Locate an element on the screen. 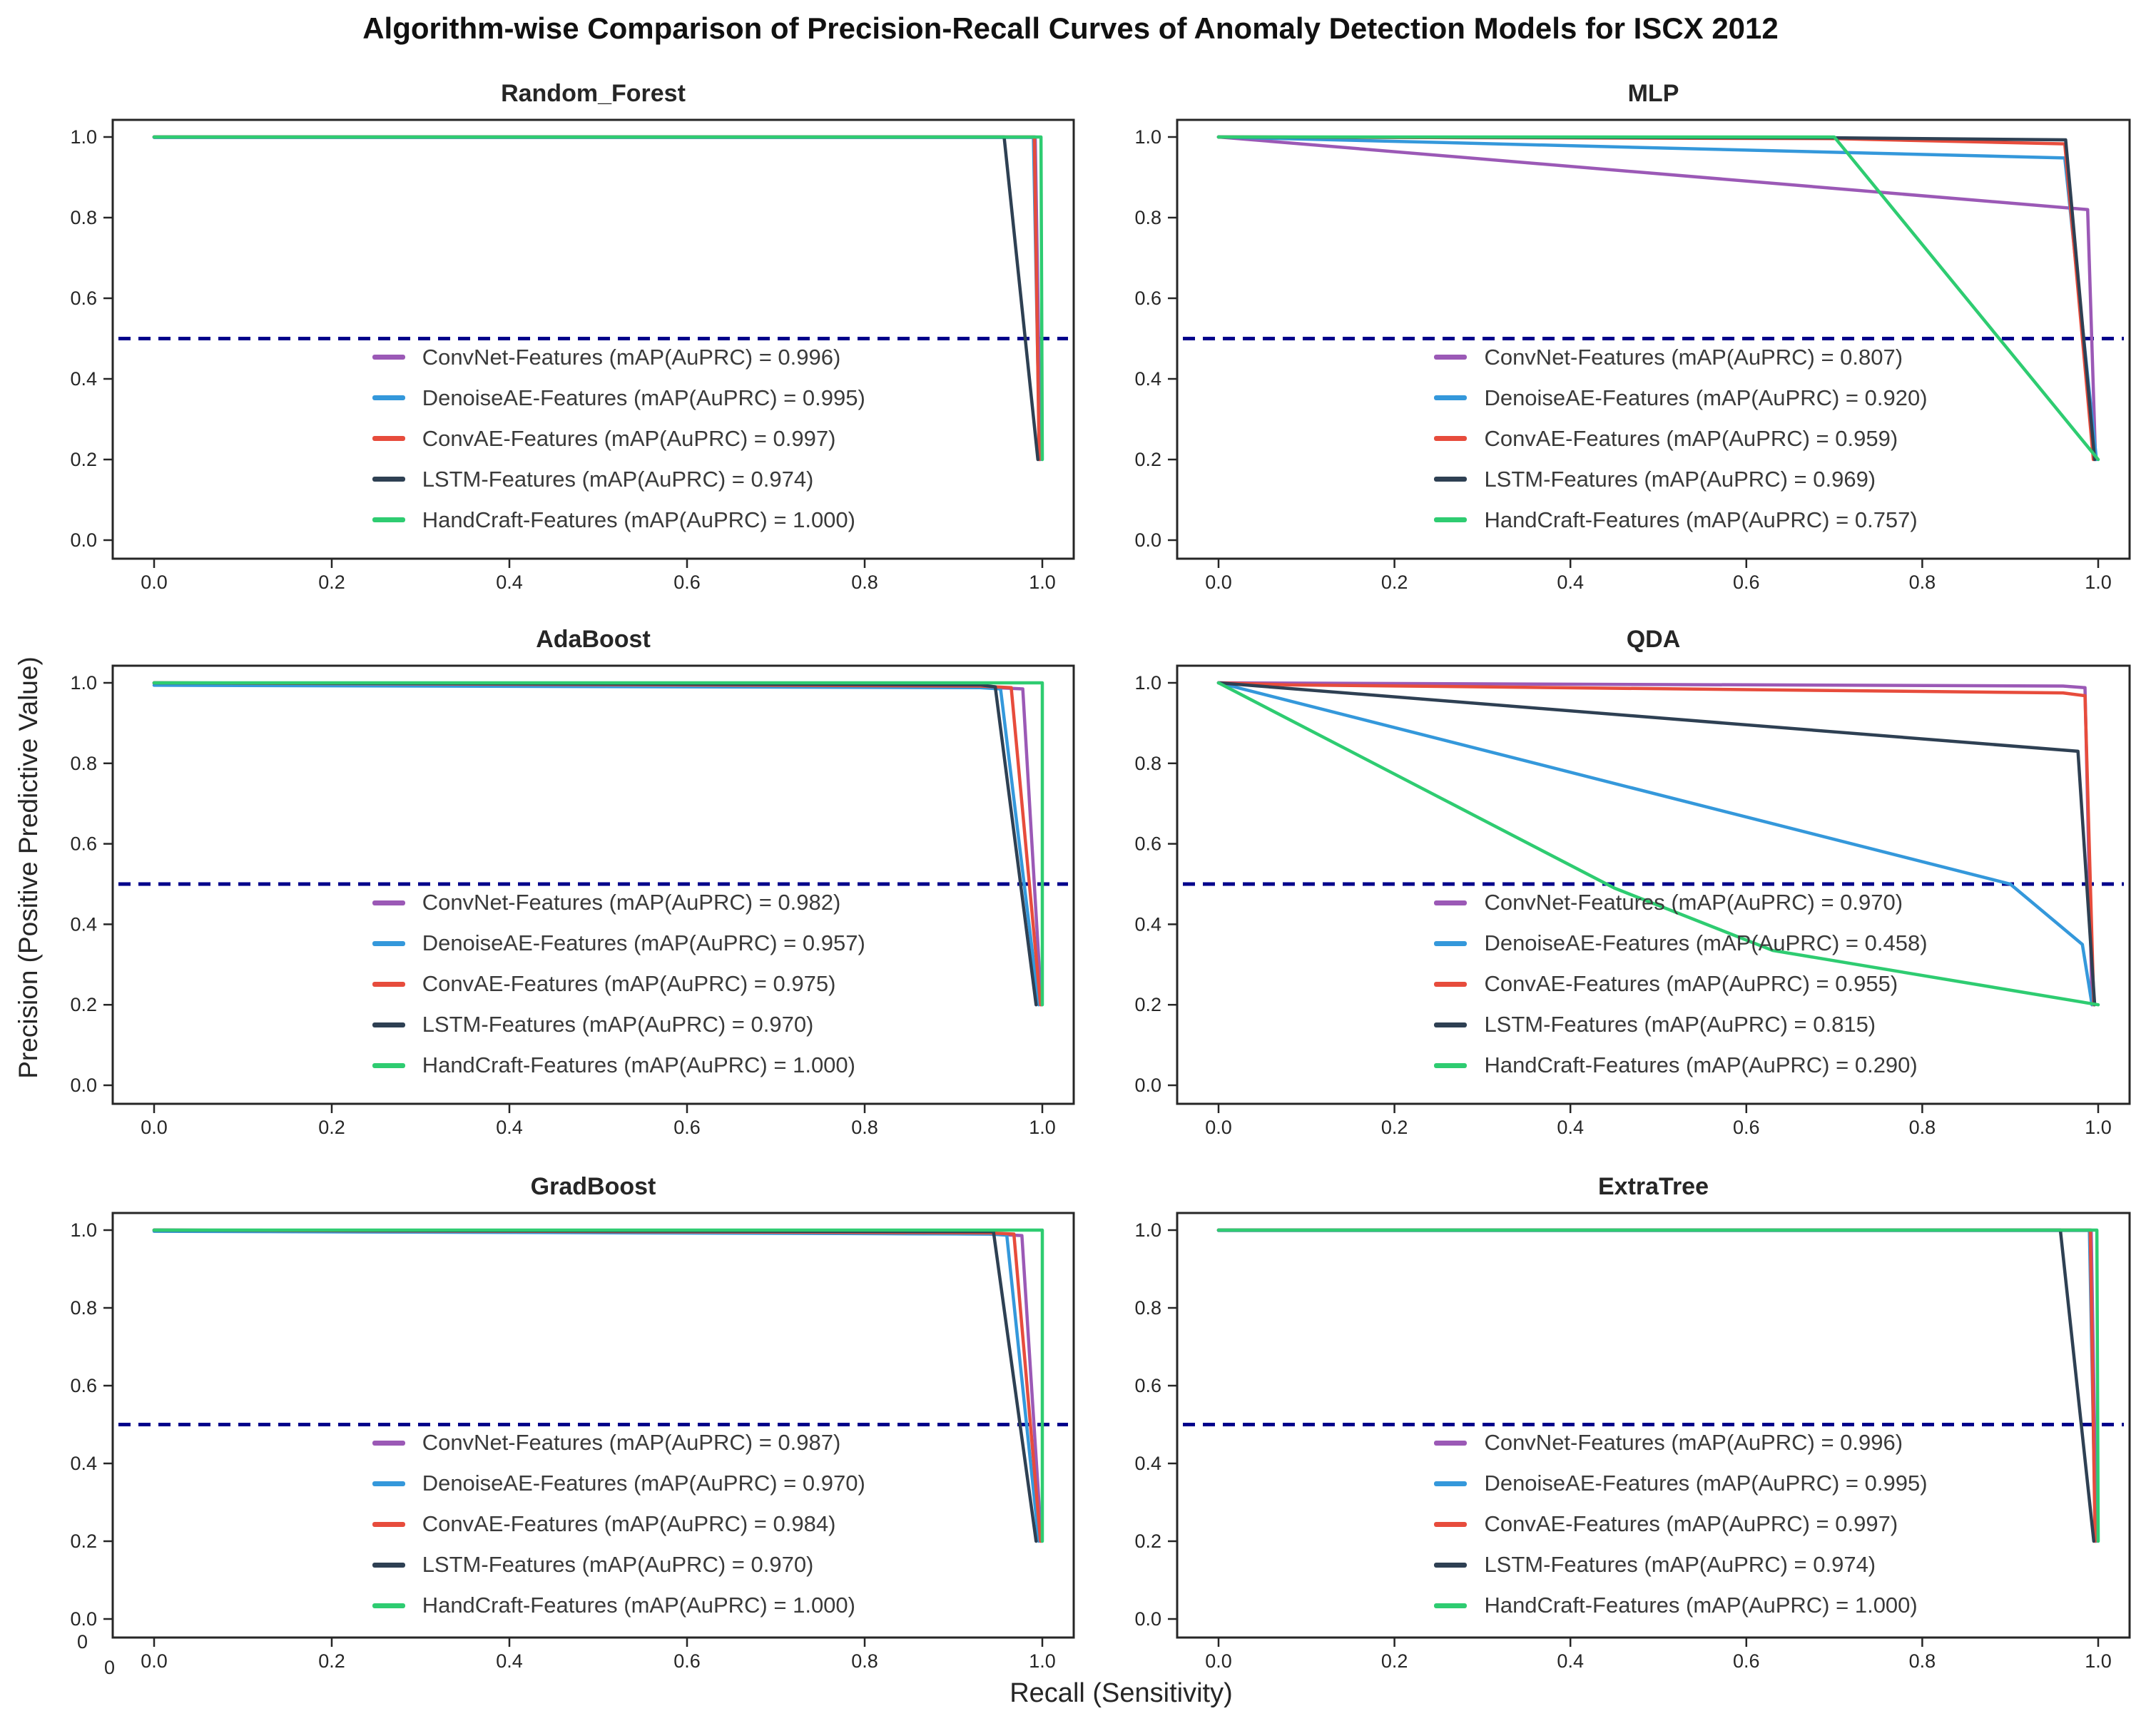  legend-entry: LSTM-Features (mAP(AuPRC) = 0.970) is located at coordinates (618, 1564).